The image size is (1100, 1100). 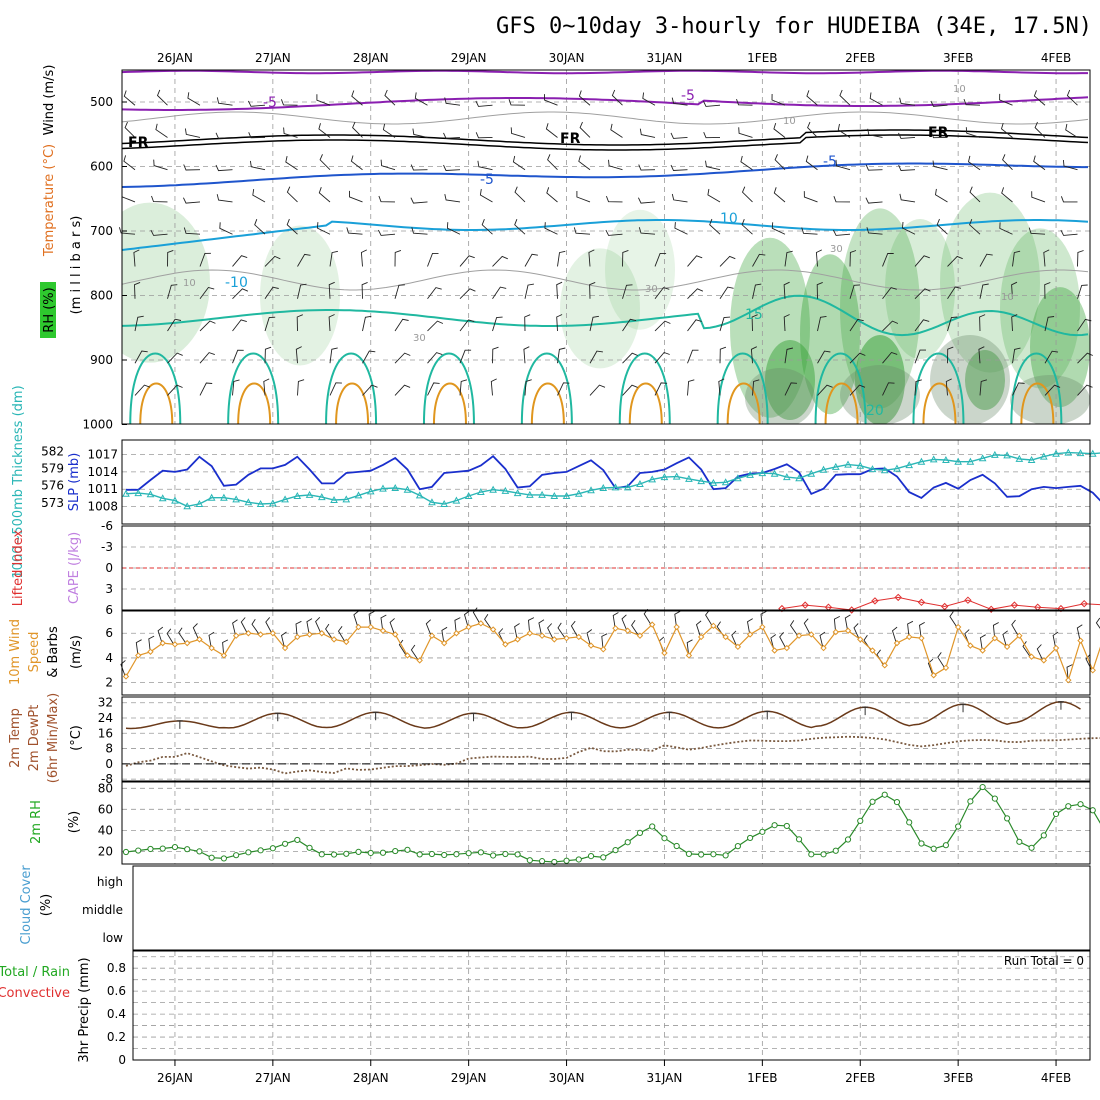 What do you see at coordinates (102, 454) in the screenshot?
I see `slp-tick-0: 1017` at bounding box center [102, 454].